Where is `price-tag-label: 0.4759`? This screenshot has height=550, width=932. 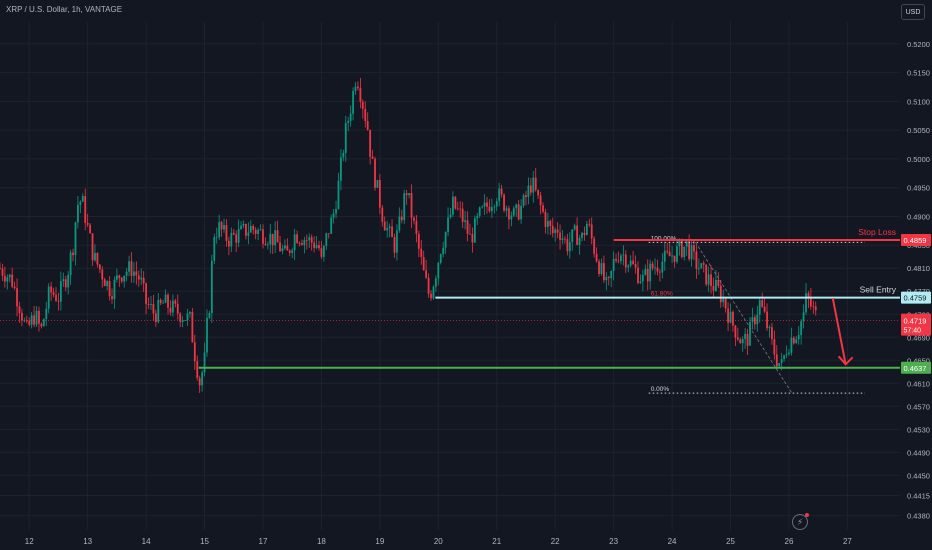 price-tag-label: 0.4759 is located at coordinates (915, 298).